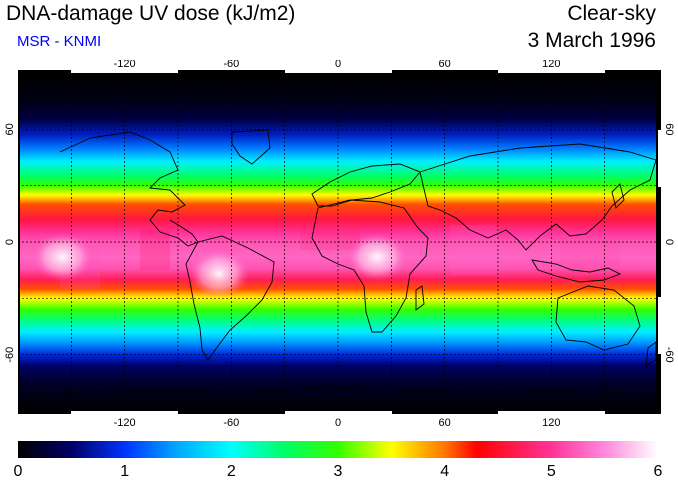 This screenshot has height=480, width=678. Describe the element at coordinates (338, 449) in the screenshot. I see `colorbar-gradient` at that location.